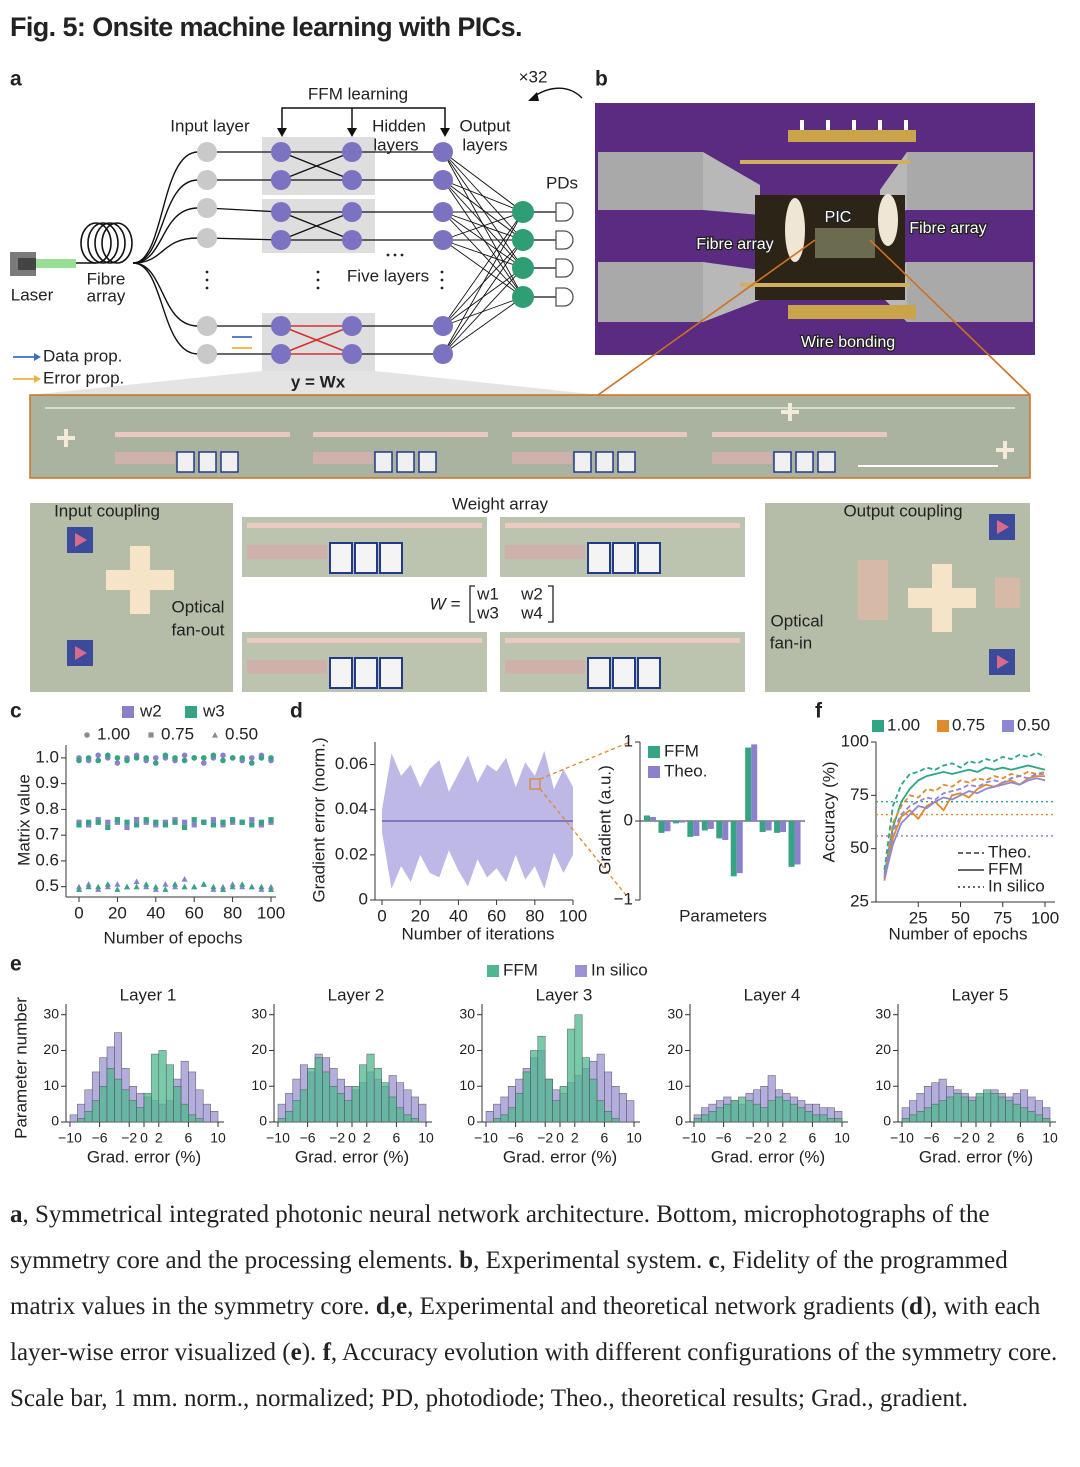  Describe the element at coordinates (363, 898) in the screenshot. I see `y-tick-label: 0` at that location.